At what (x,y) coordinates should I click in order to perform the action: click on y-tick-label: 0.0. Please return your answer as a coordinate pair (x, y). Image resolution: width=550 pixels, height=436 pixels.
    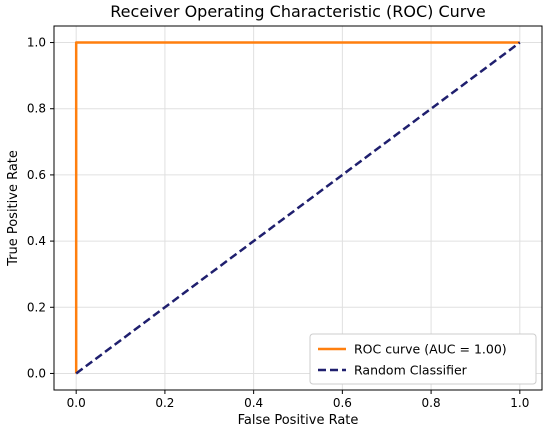
    Looking at the image, I should click on (36, 373).